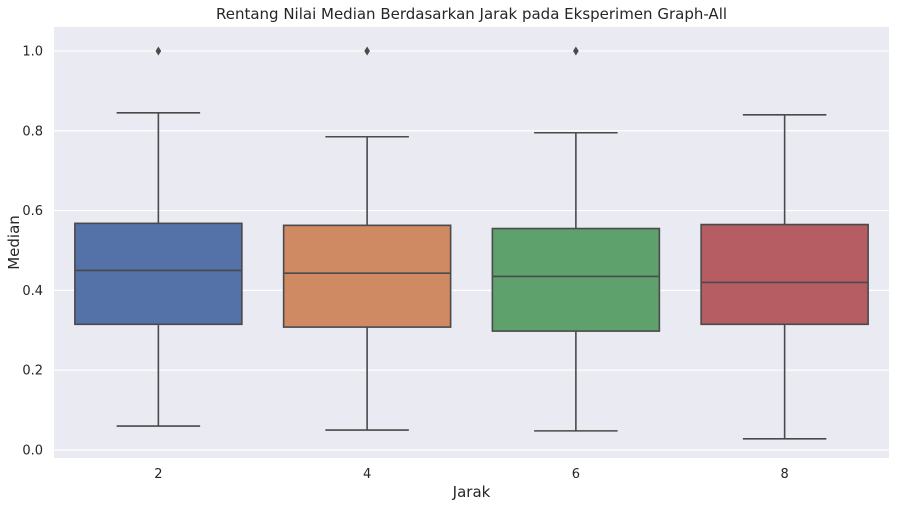  What do you see at coordinates (471, 474) in the screenshot?
I see `x-tick-labels: 2 4 6 8` at bounding box center [471, 474].